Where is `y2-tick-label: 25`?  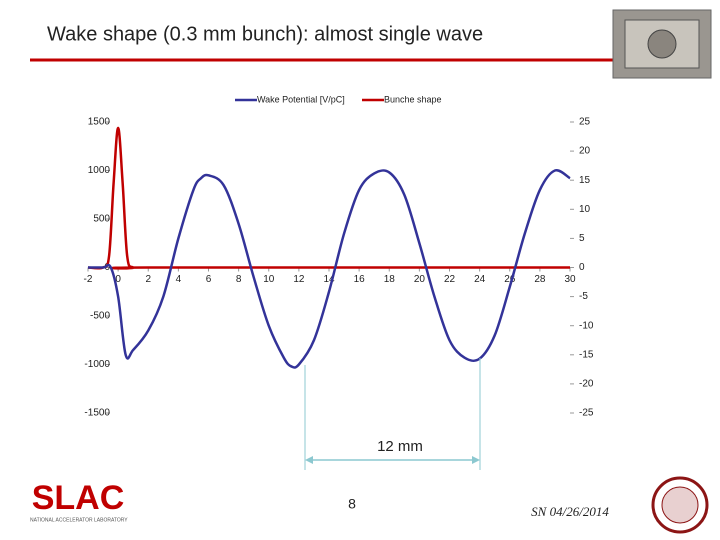 y2-tick-label: 25 is located at coordinates (585, 122).